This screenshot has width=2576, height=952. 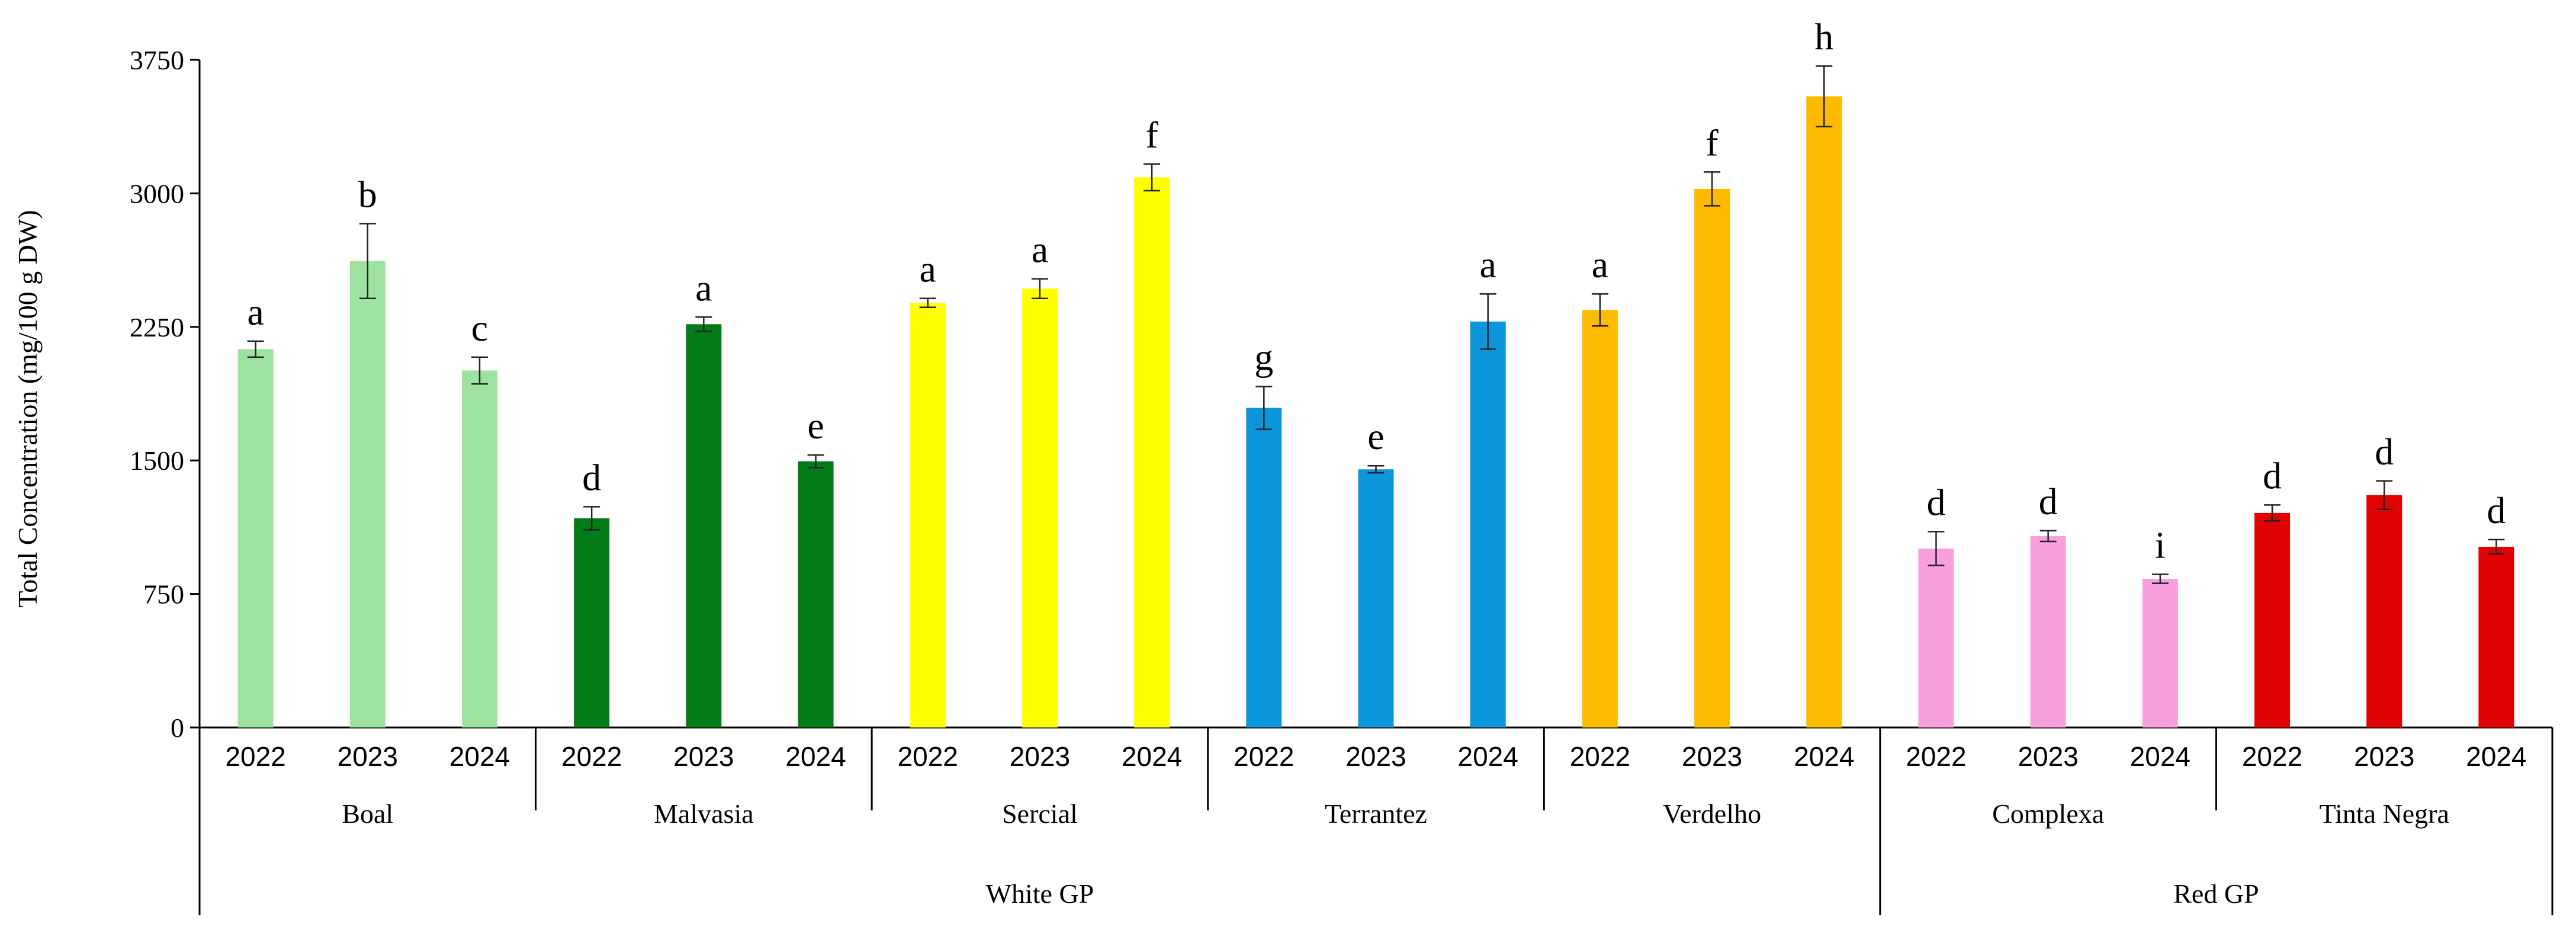 I want to click on significance-letter: b, so click(x=368, y=194).